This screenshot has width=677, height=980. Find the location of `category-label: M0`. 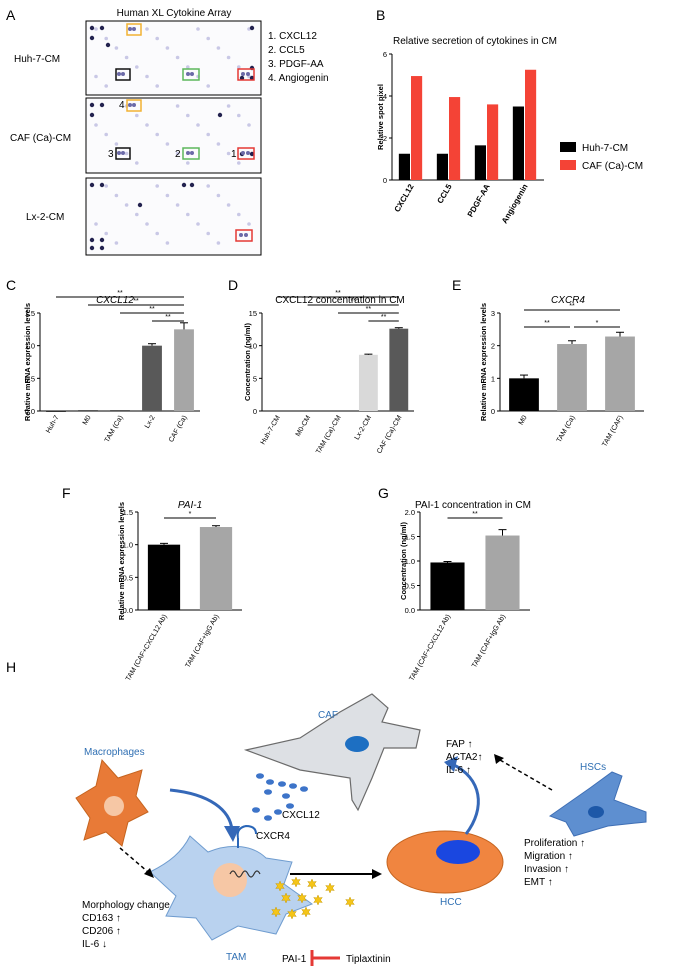

category-label: M0 is located at coordinates (87, 420).